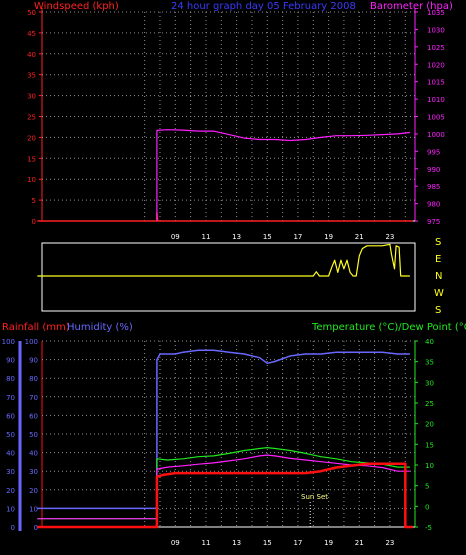 Image resolution: width=466 pixels, height=555 pixels. I want to click on compass-letter-s-bottom: S, so click(438, 310).